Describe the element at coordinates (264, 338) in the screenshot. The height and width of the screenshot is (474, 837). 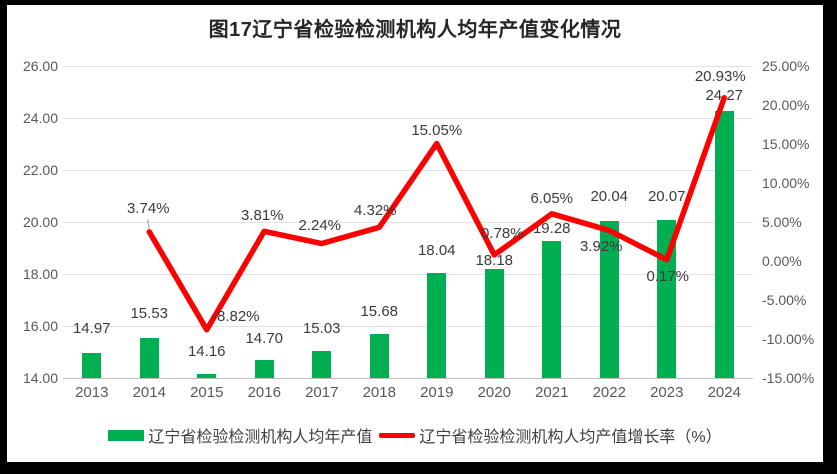
I see `bar-data-label: 14.70` at that location.